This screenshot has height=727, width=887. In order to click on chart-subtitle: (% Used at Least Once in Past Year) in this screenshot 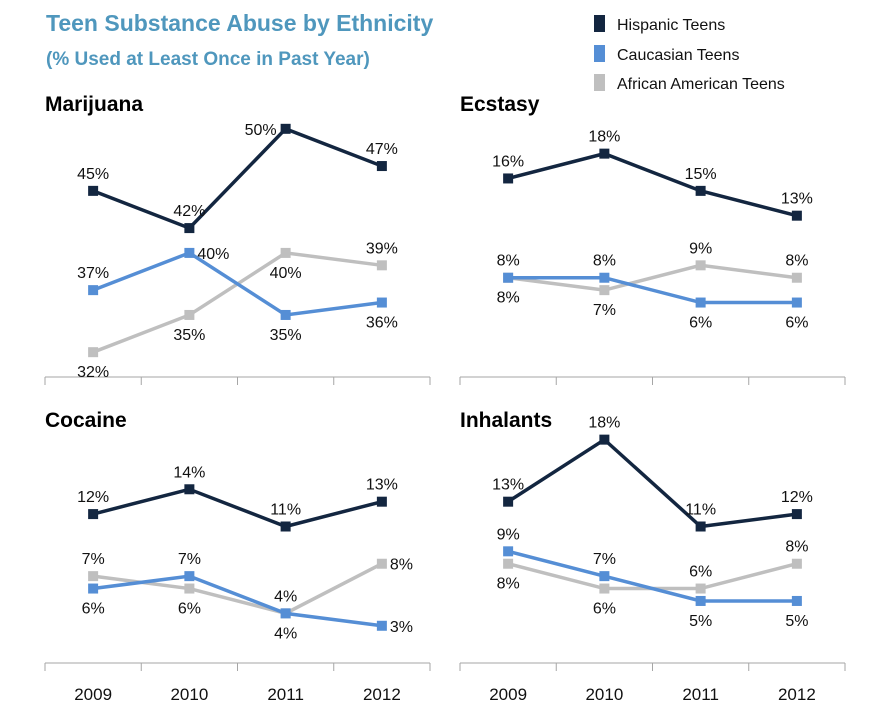, I will do `click(208, 59)`.